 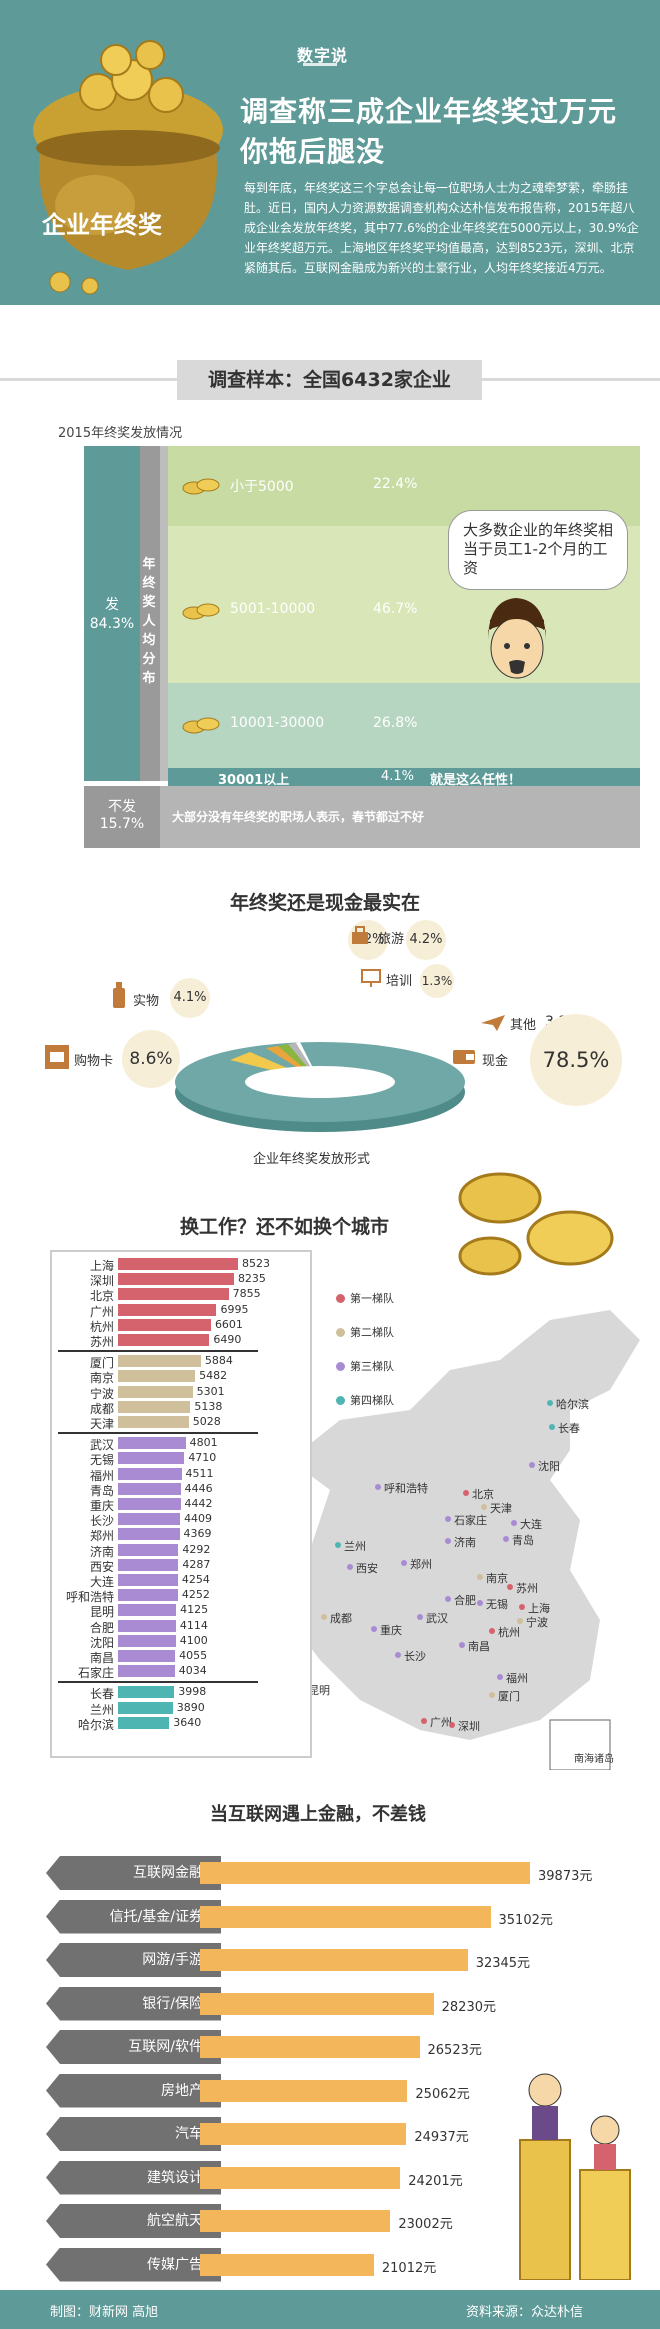 What do you see at coordinates (372, 1332) in the screenshot?
I see `legend-label: 第二梯队` at bounding box center [372, 1332].